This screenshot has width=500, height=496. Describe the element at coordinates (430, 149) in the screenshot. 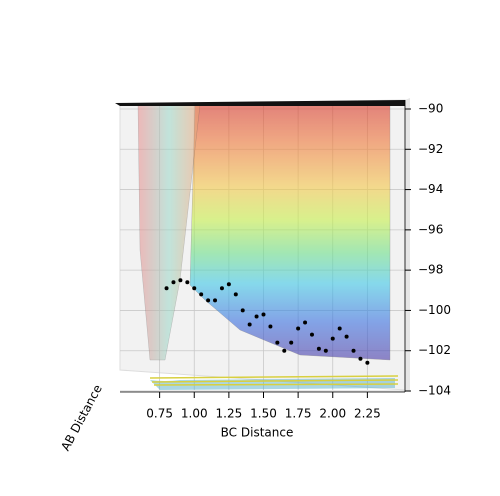

I see `z-tick-label: −92` at that location.